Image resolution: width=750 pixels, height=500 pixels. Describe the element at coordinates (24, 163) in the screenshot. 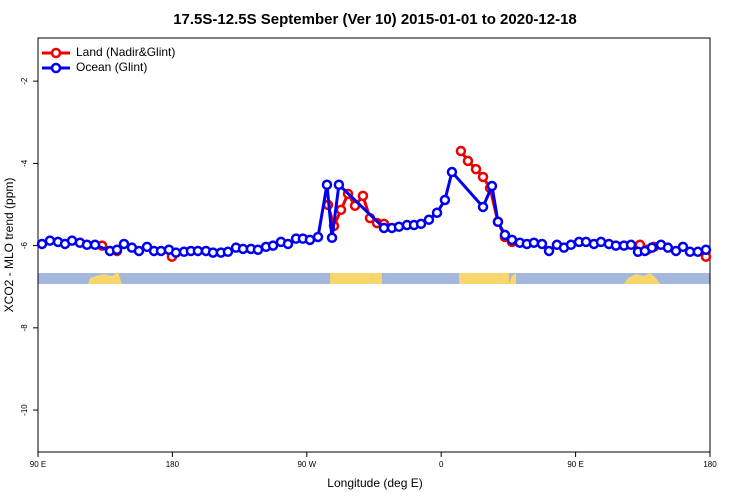

I see `y-tick-label: -4` at that location.